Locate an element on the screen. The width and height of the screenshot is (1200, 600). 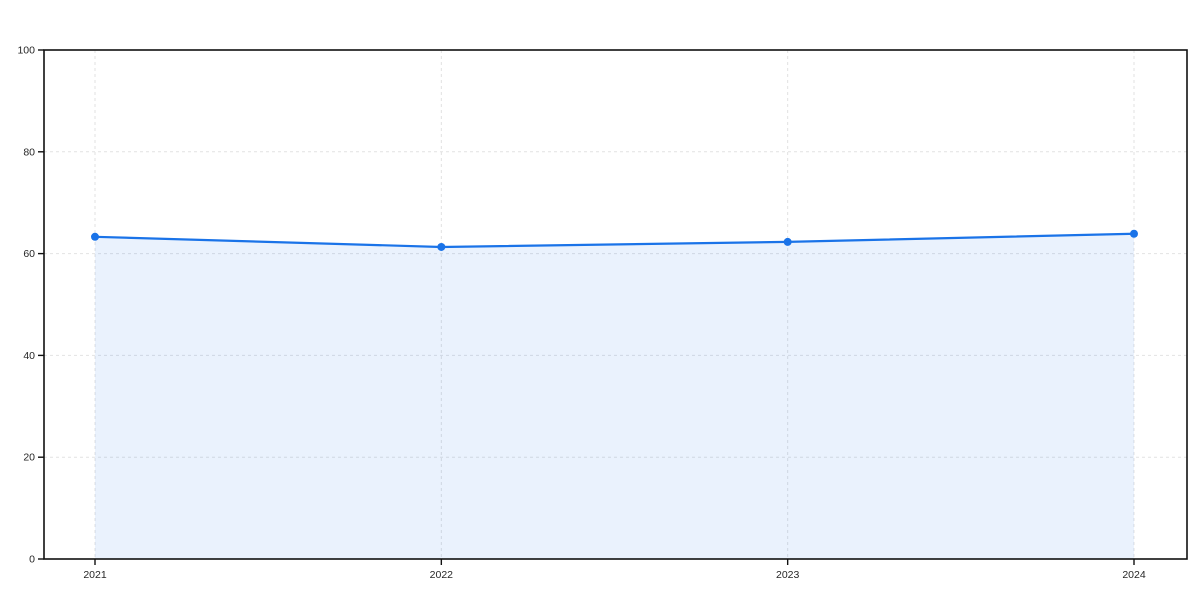
y-tick-label: 60 is located at coordinates (29, 254).